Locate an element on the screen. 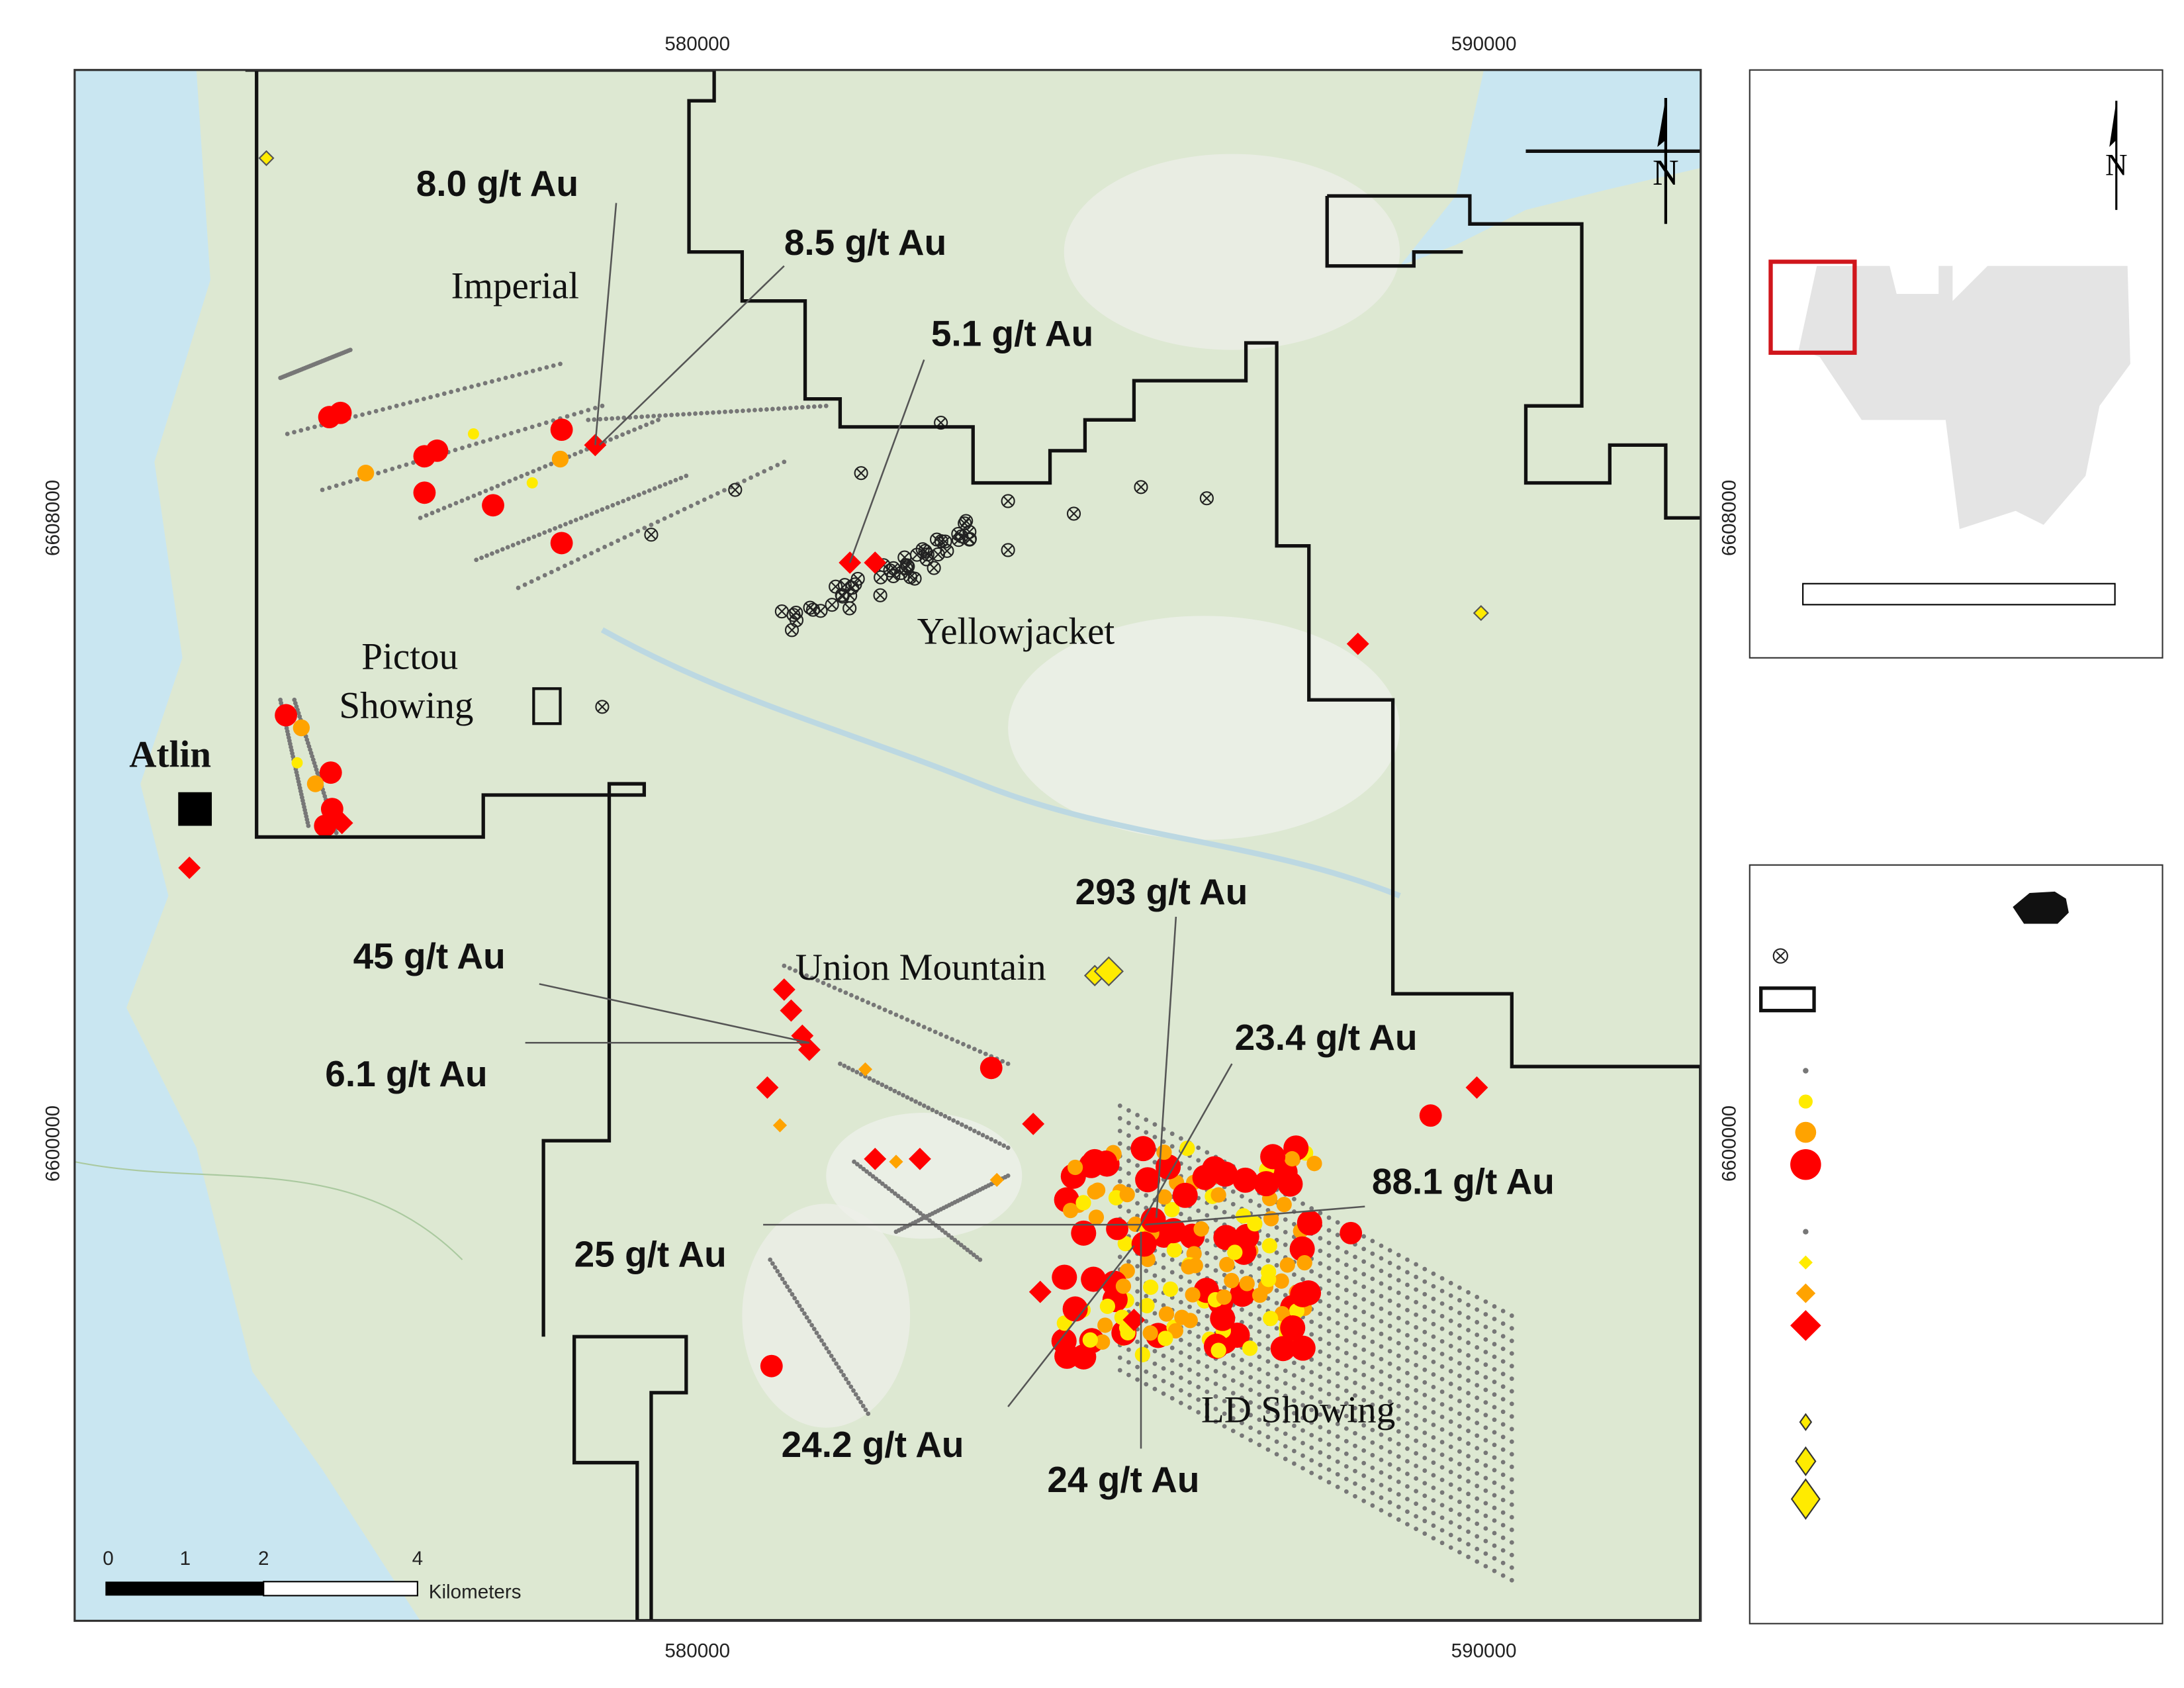 The image size is (2184, 1688). soil-sample-high is located at coordinates (1302, 1249).